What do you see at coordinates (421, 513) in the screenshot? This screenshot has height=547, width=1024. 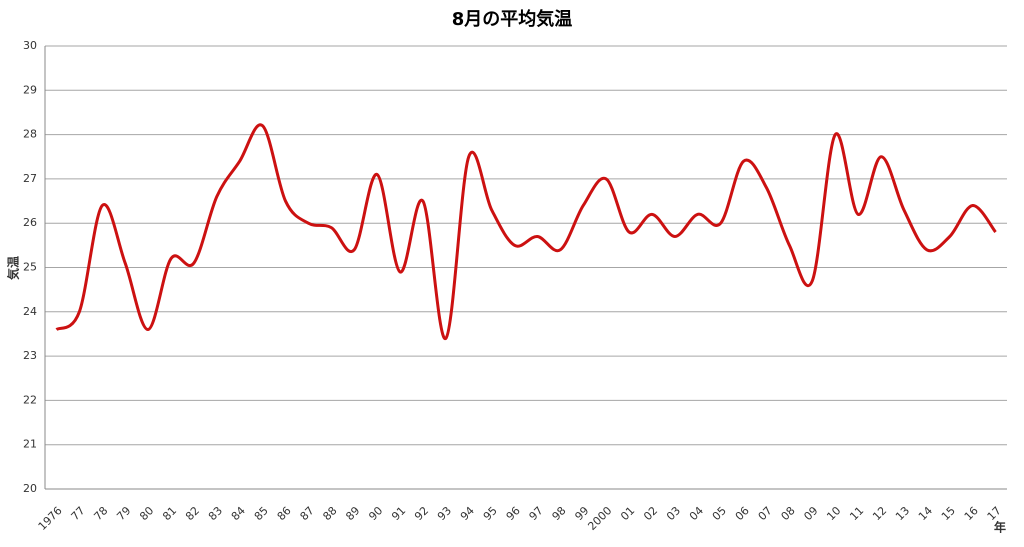 I see `x-tick-label: 92` at bounding box center [421, 513].